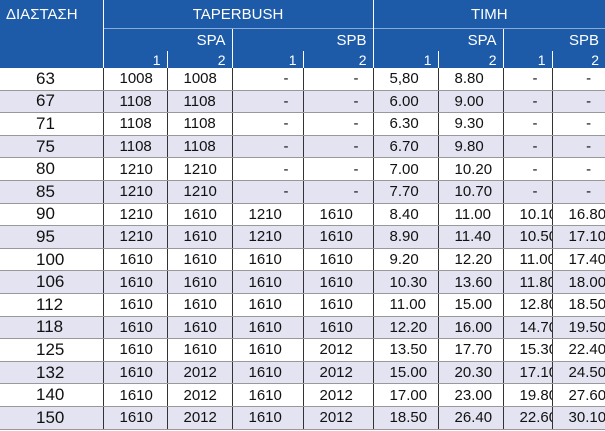 Image resolution: width=605 pixels, height=431 pixels. Describe the element at coordinates (405, 260) in the screenshot. I see `value-cell: 9.20` at that location.